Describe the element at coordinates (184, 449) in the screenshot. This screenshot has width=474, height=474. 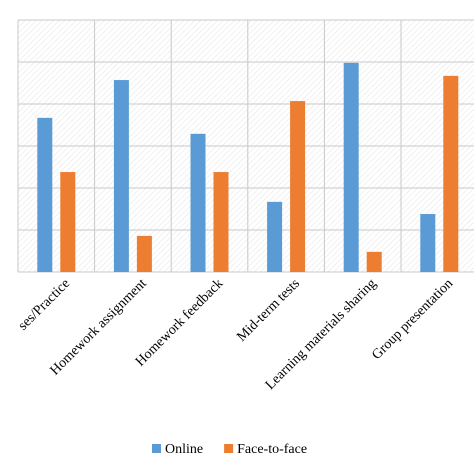
I see `legend-label: Online` at that location.